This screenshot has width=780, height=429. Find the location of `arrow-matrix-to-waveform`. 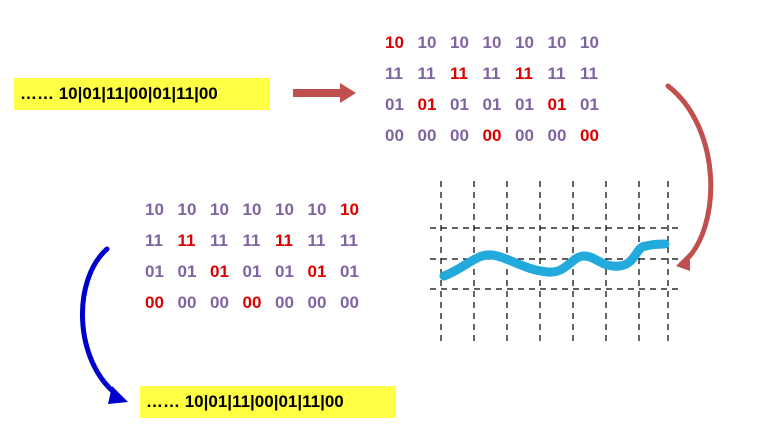

arrow-matrix-to-waveform is located at coordinates (689, 177).